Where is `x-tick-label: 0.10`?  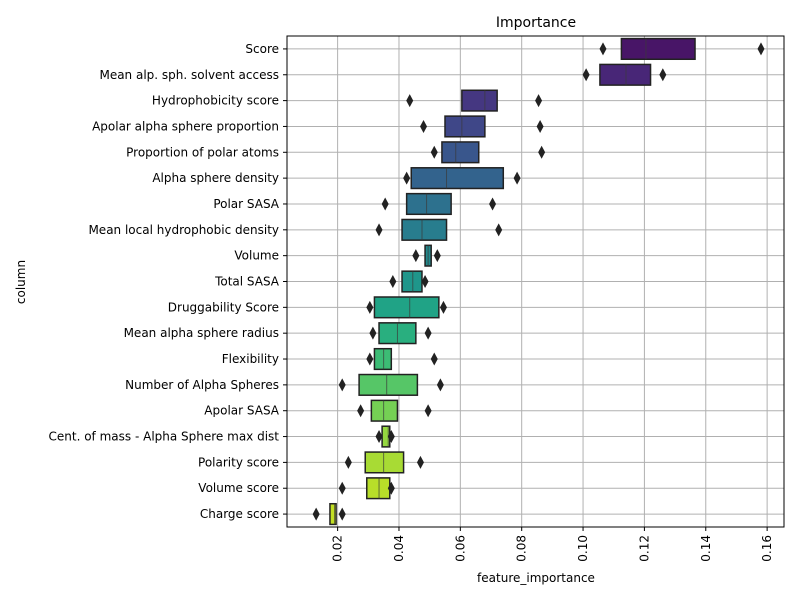 x-tick-label: 0.10 is located at coordinates (583, 548).